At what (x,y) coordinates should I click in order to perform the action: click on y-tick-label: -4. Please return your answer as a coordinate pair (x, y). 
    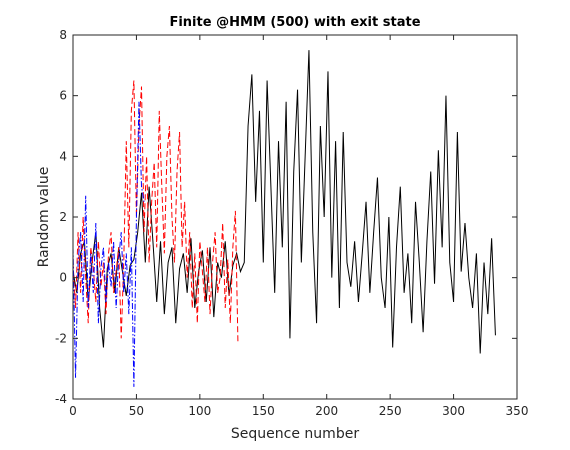
    Looking at the image, I should click on (61, 399).